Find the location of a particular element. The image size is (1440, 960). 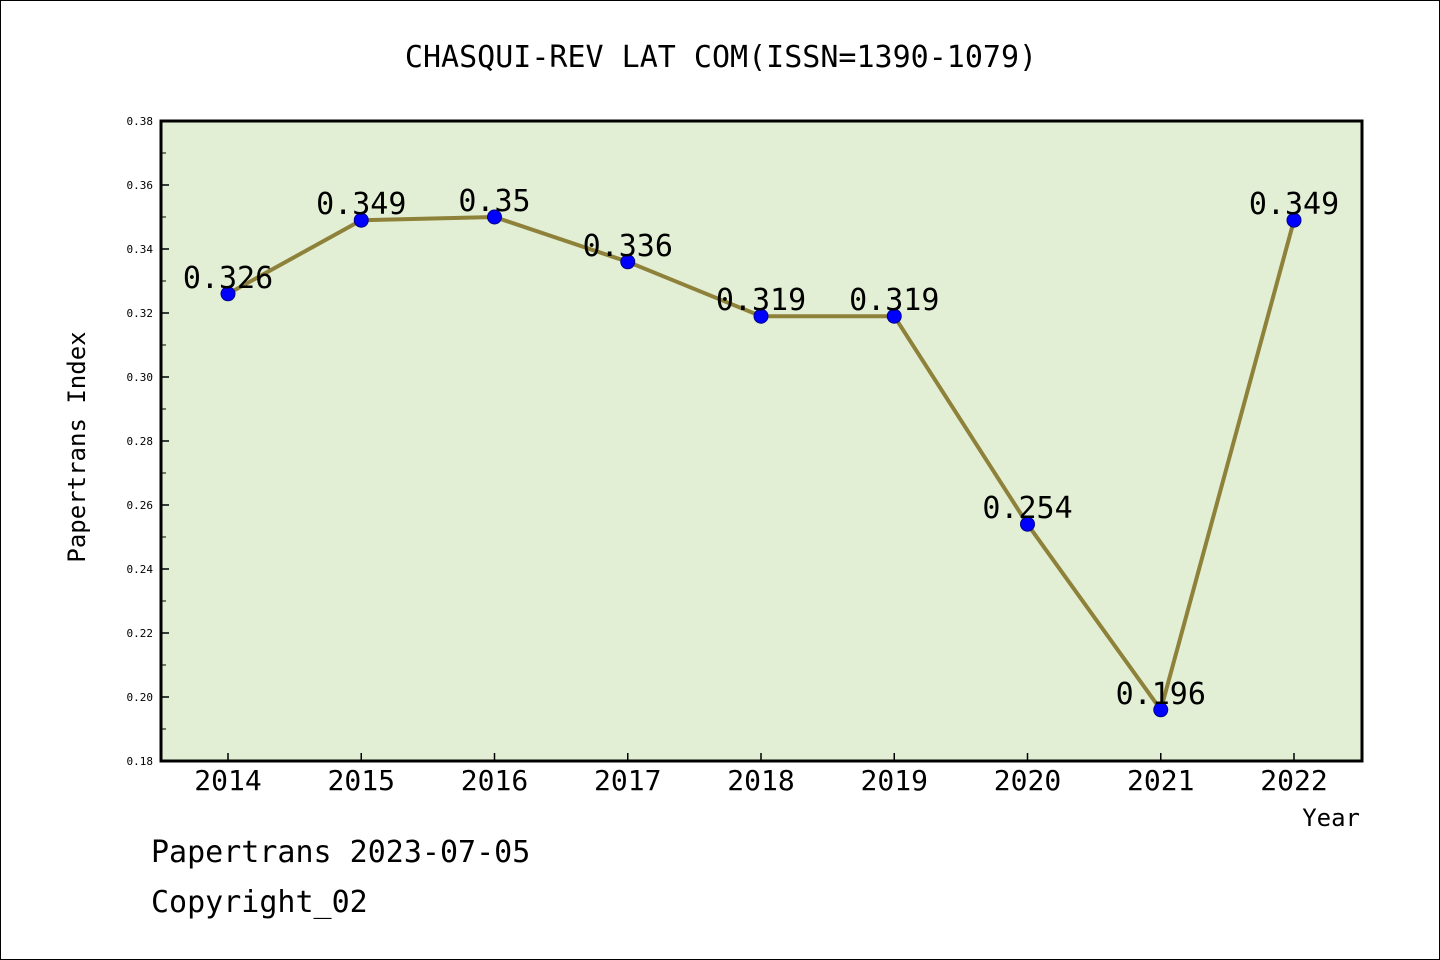

x-tick-label: 2019 is located at coordinates (894, 780).